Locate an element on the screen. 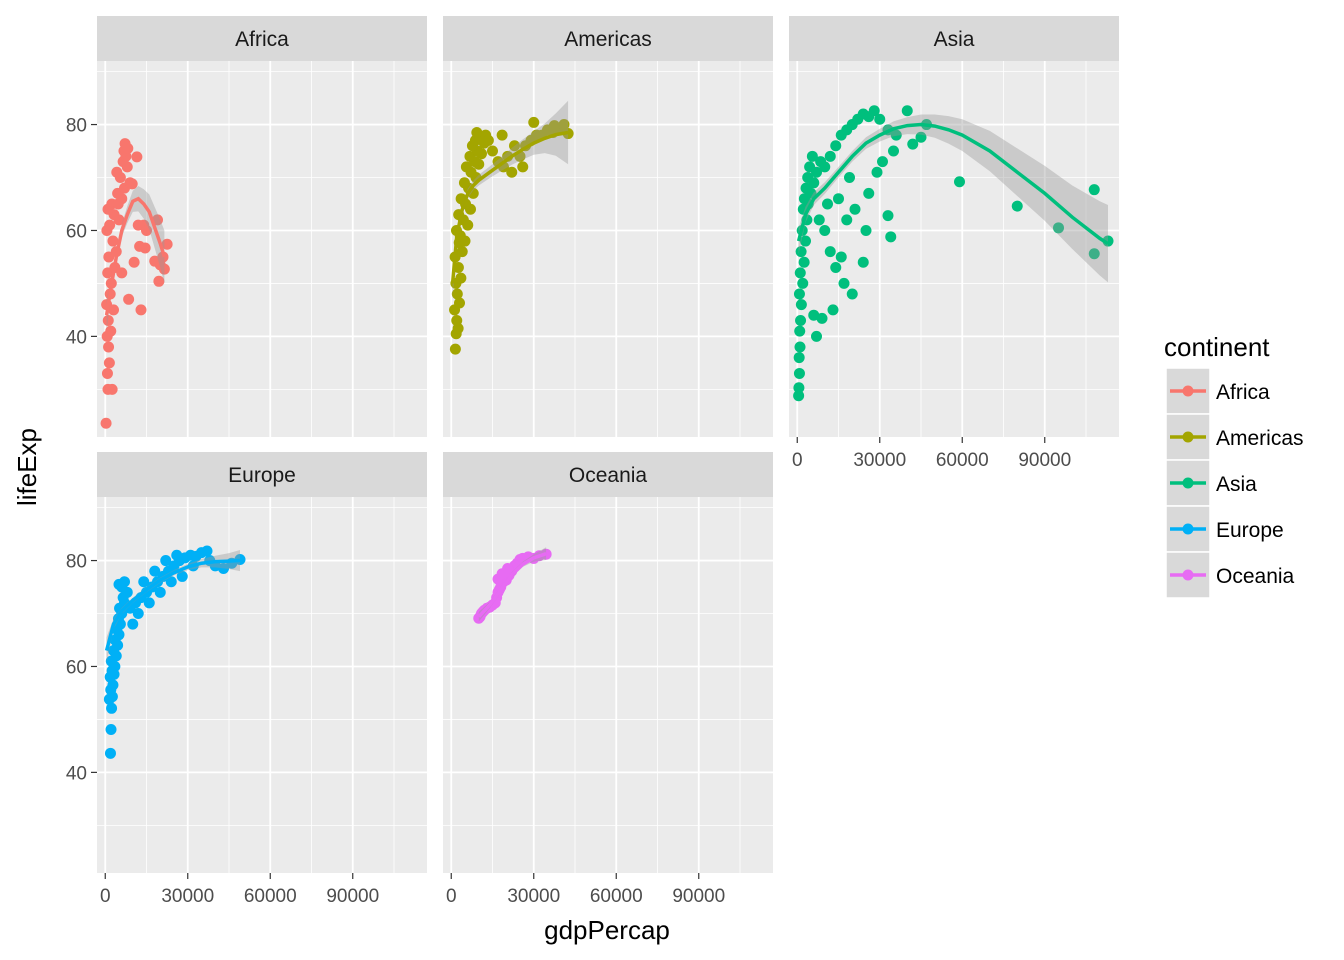  facet-strip-label: Europe is located at coordinates (262, 475).